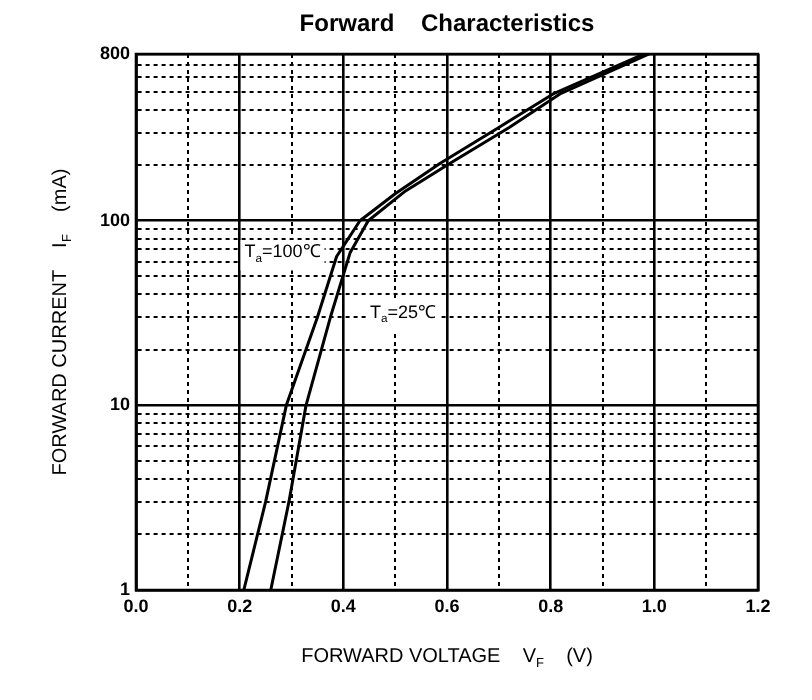 The width and height of the screenshot is (812, 700). What do you see at coordinates (114, 219) in the screenshot?
I see `y-tick-label: 100` at bounding box center [114, 219].